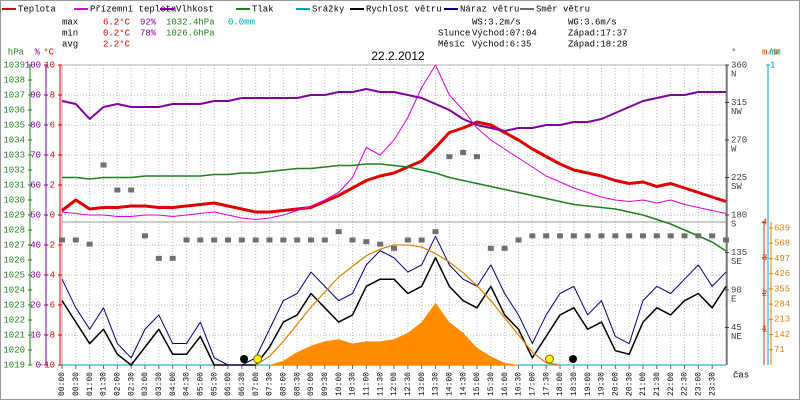 This screenshot has height=400, width=800. Describe the element at coordinates (736, 328) in the screenshot. I see `y-tick-label: 45` at that location.